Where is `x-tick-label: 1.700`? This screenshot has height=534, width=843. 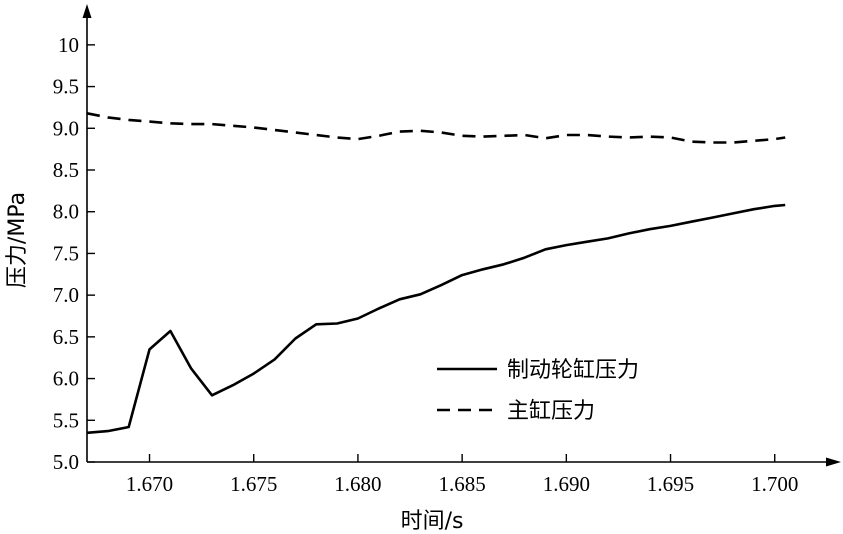
x-tick-label: 1.700 is located at coordinates (774, 484).